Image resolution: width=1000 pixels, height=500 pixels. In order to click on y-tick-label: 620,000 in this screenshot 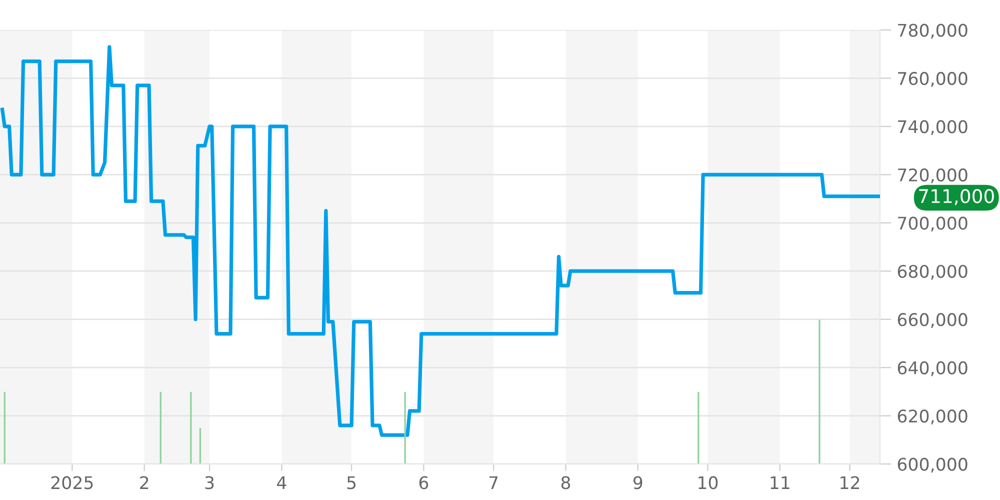, I will do `click(933, 416)`.